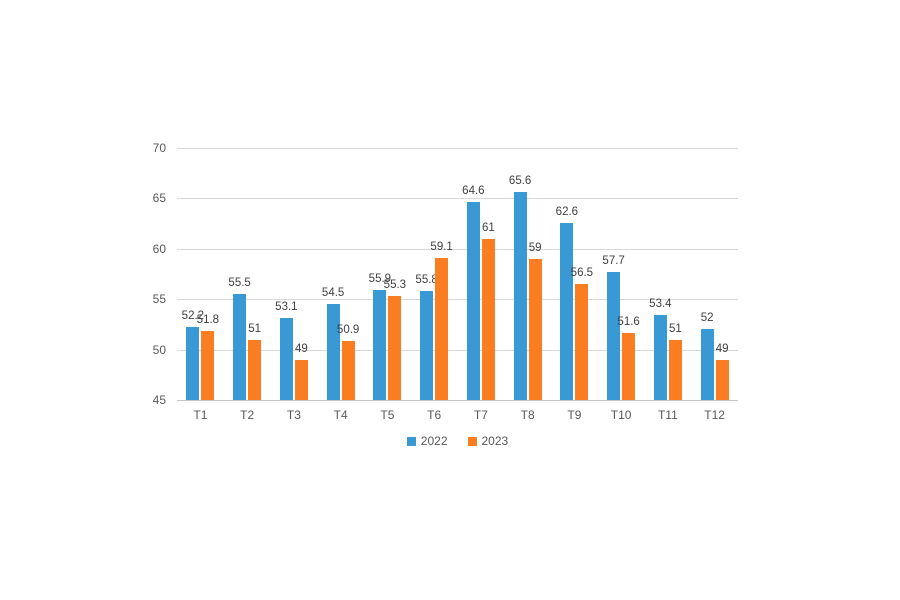  What do you see at coordinates (286, 359) in the screenshot?
I see `bar-2022-T3` at bounding box center [286, 359].